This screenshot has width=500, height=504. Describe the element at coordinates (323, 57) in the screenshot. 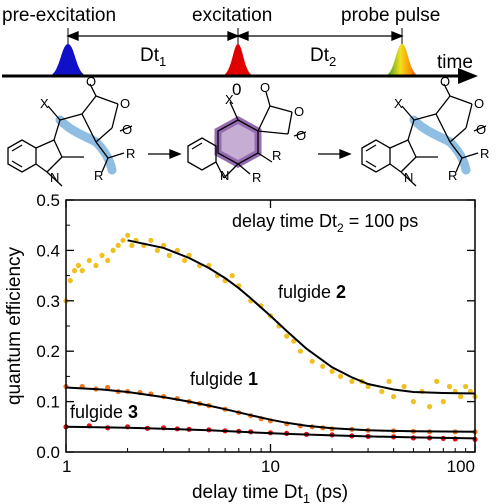

I see `dt2-label: Dt2` at that location.